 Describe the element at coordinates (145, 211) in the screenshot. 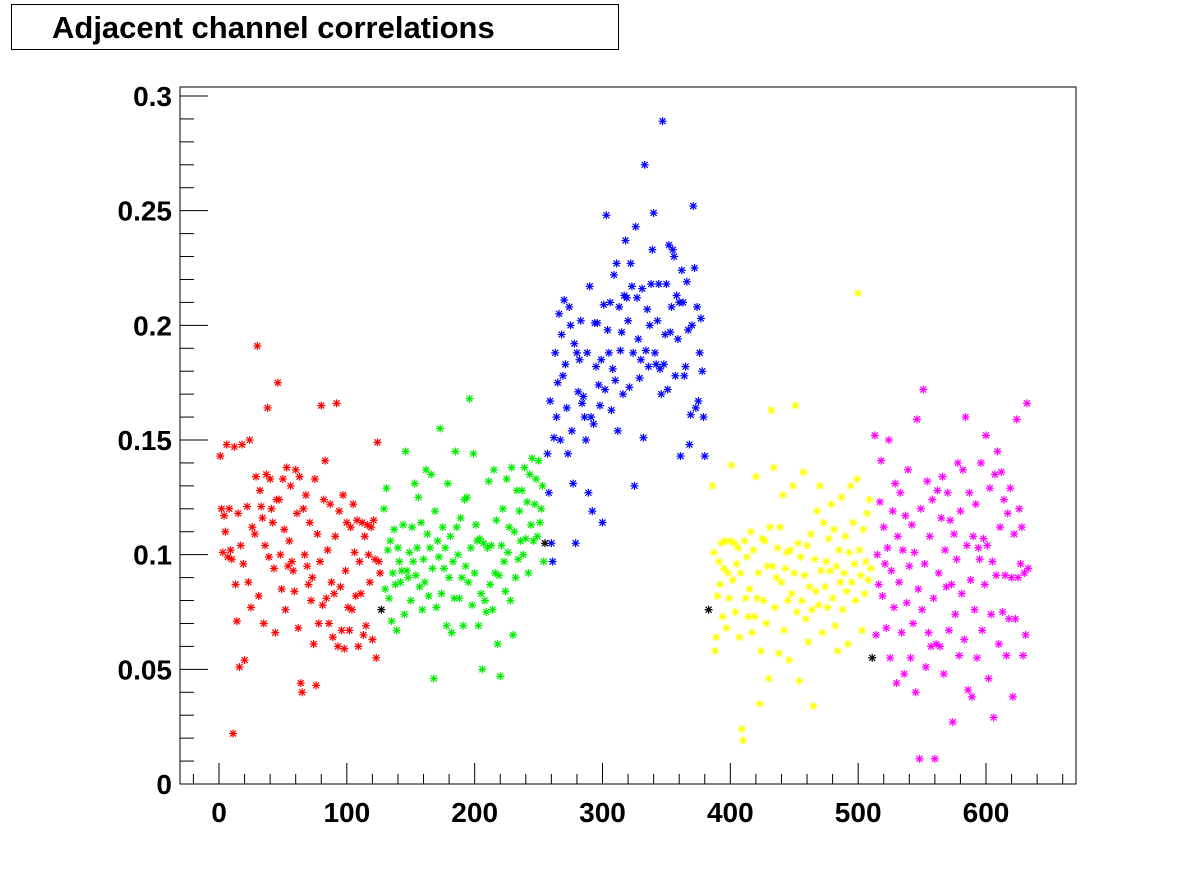

I see `y-tick-label: 0.25` at that location.